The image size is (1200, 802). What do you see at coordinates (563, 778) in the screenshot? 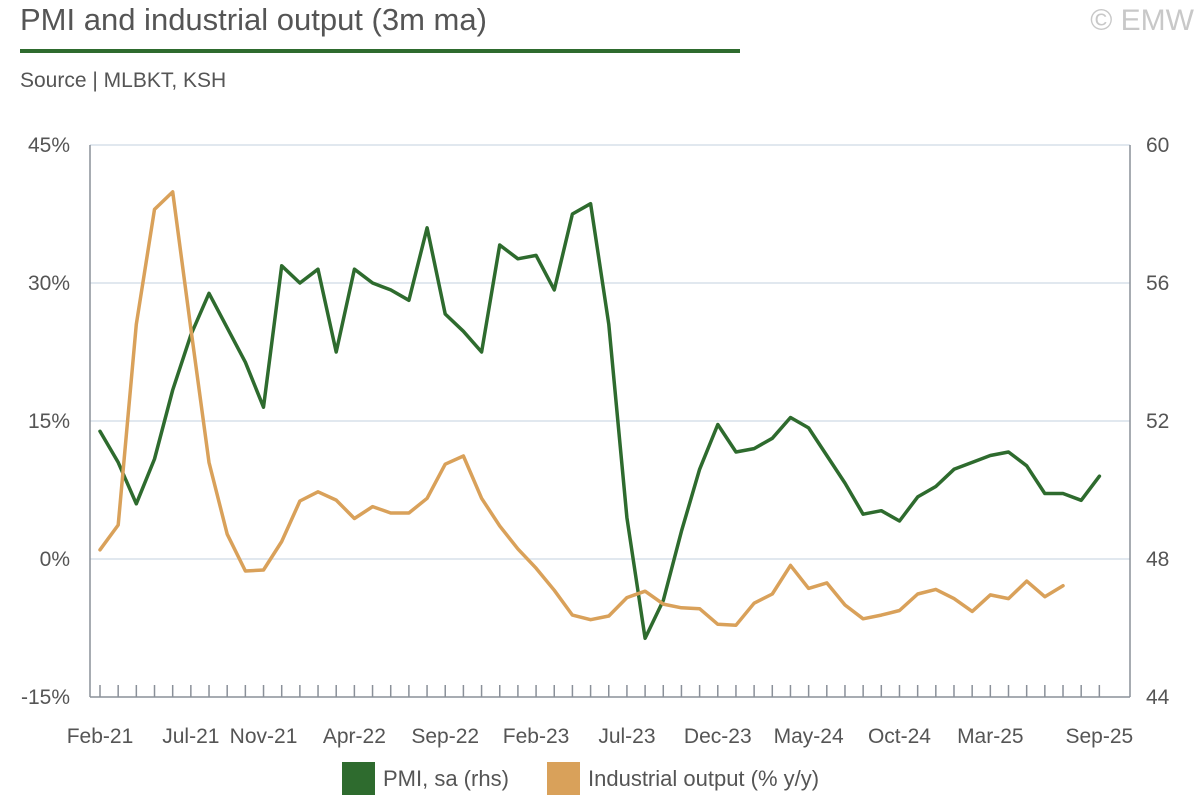
I see `legend-swatch-industrial` at bounding box center [563, 778].